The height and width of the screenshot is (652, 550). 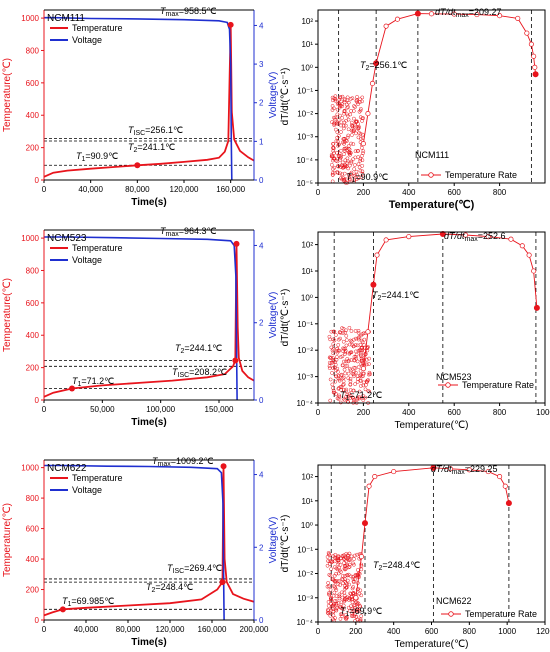 What do you see at coordinates (498, 385) in the screenshot?
I see `legend-rate-label: Temperature Rate` at bounding box center [498, 385].